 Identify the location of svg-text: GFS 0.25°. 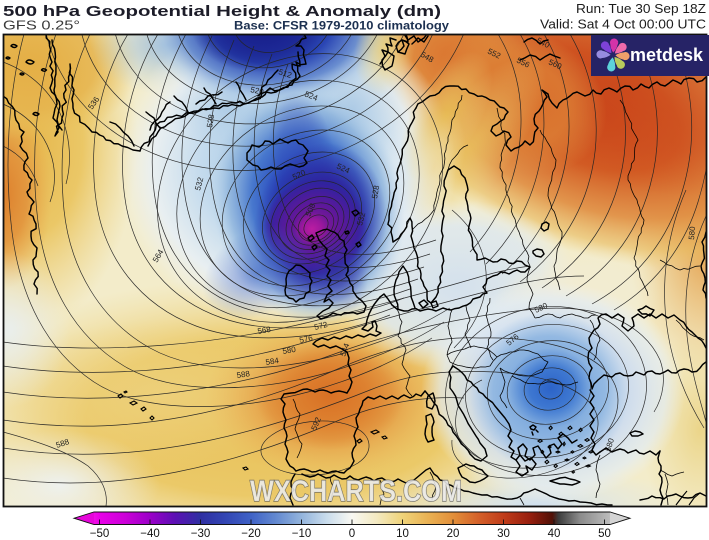
(41, 26).